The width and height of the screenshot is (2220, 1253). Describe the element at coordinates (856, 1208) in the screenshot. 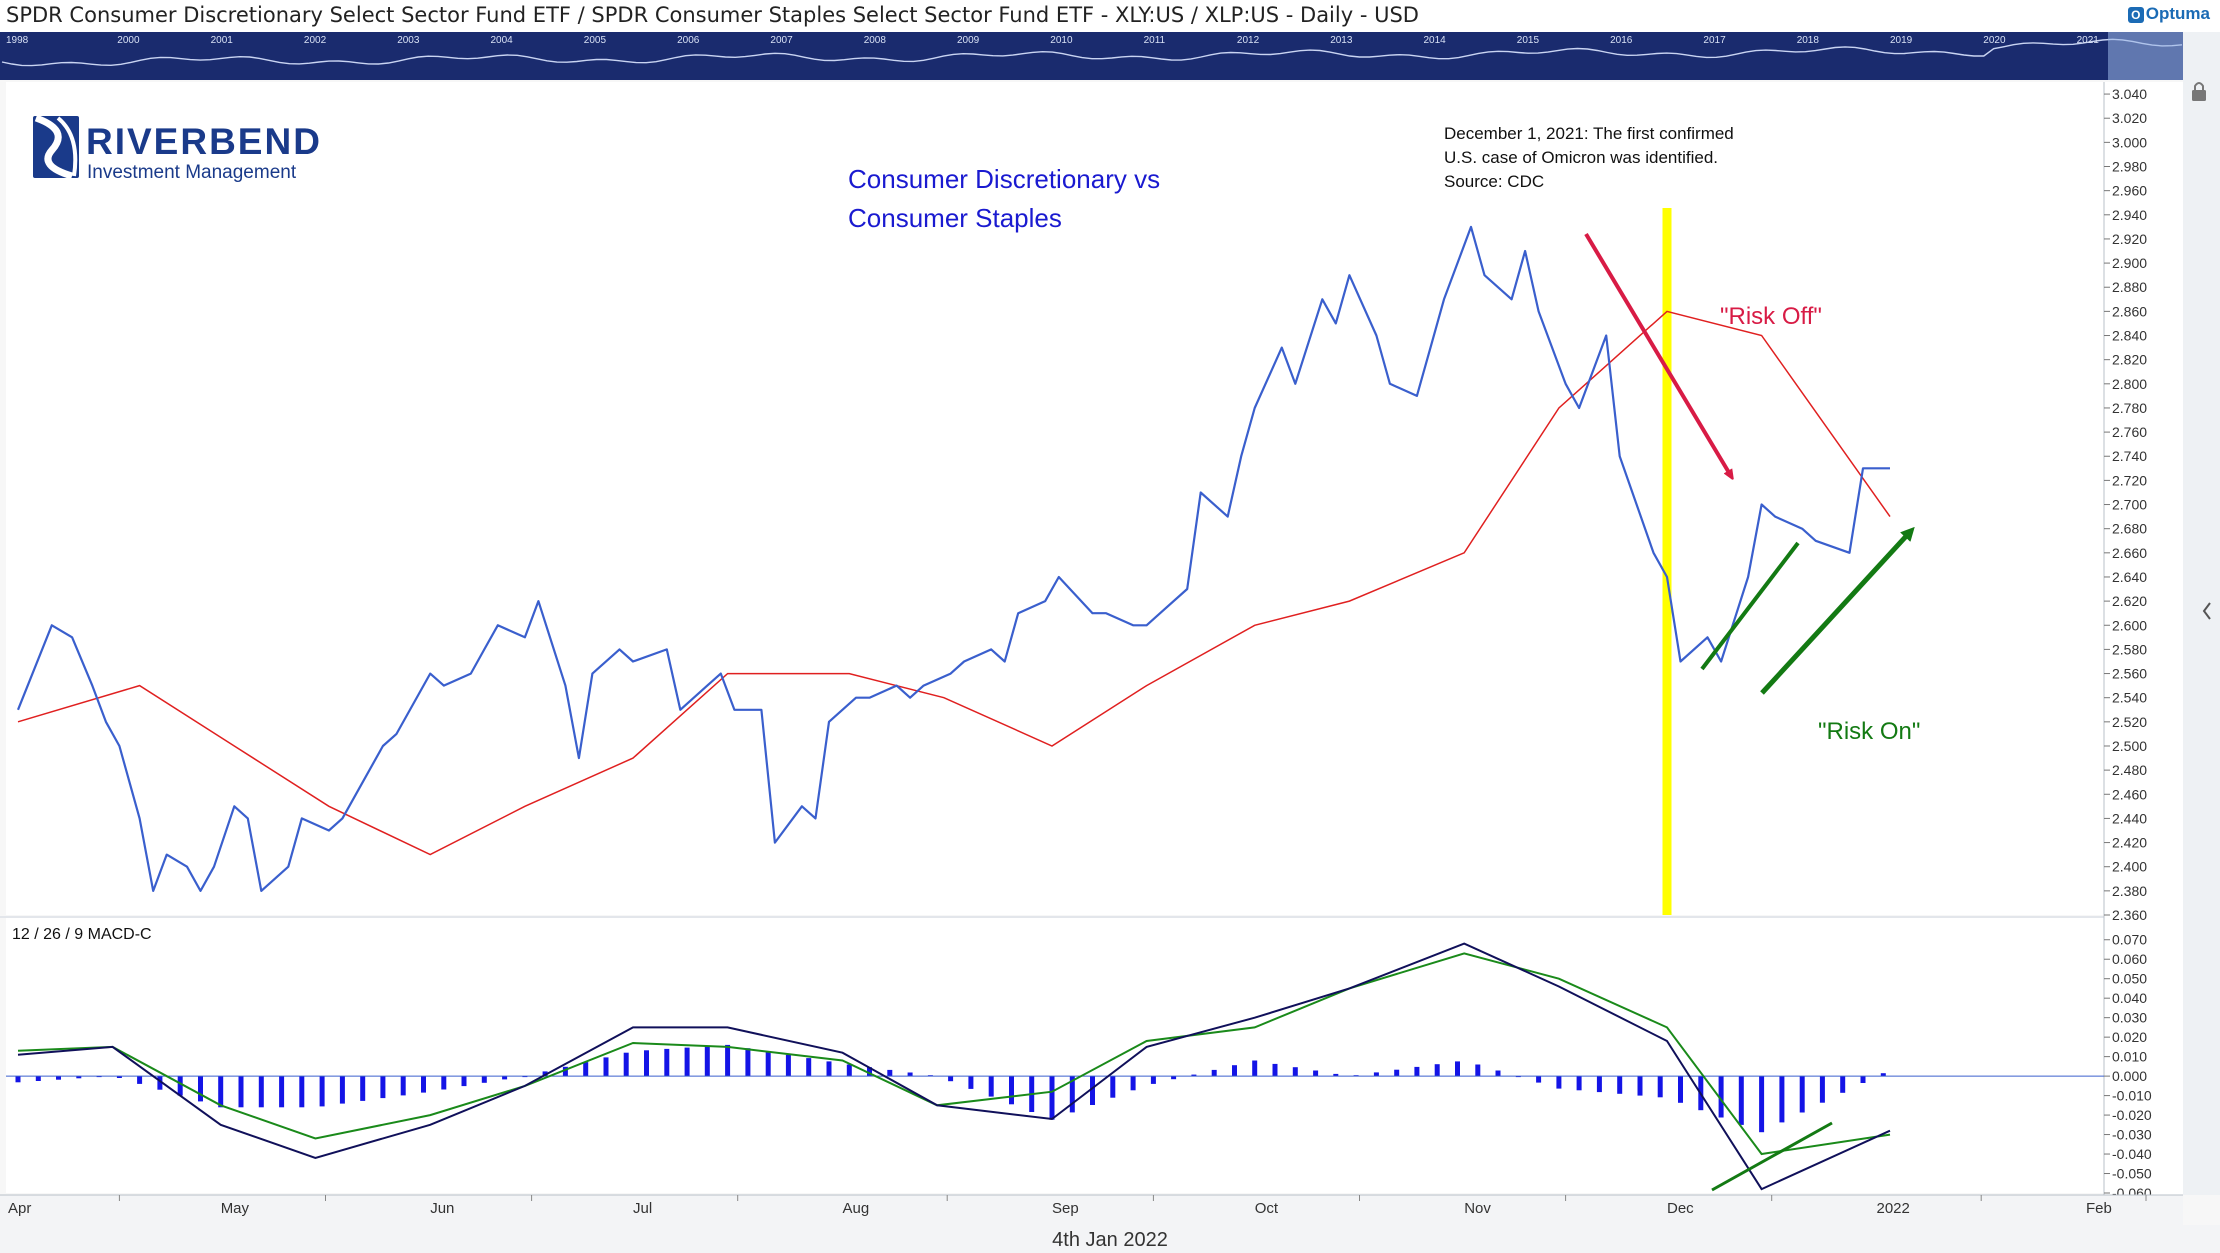

I see `month-label: Aug` at that location.